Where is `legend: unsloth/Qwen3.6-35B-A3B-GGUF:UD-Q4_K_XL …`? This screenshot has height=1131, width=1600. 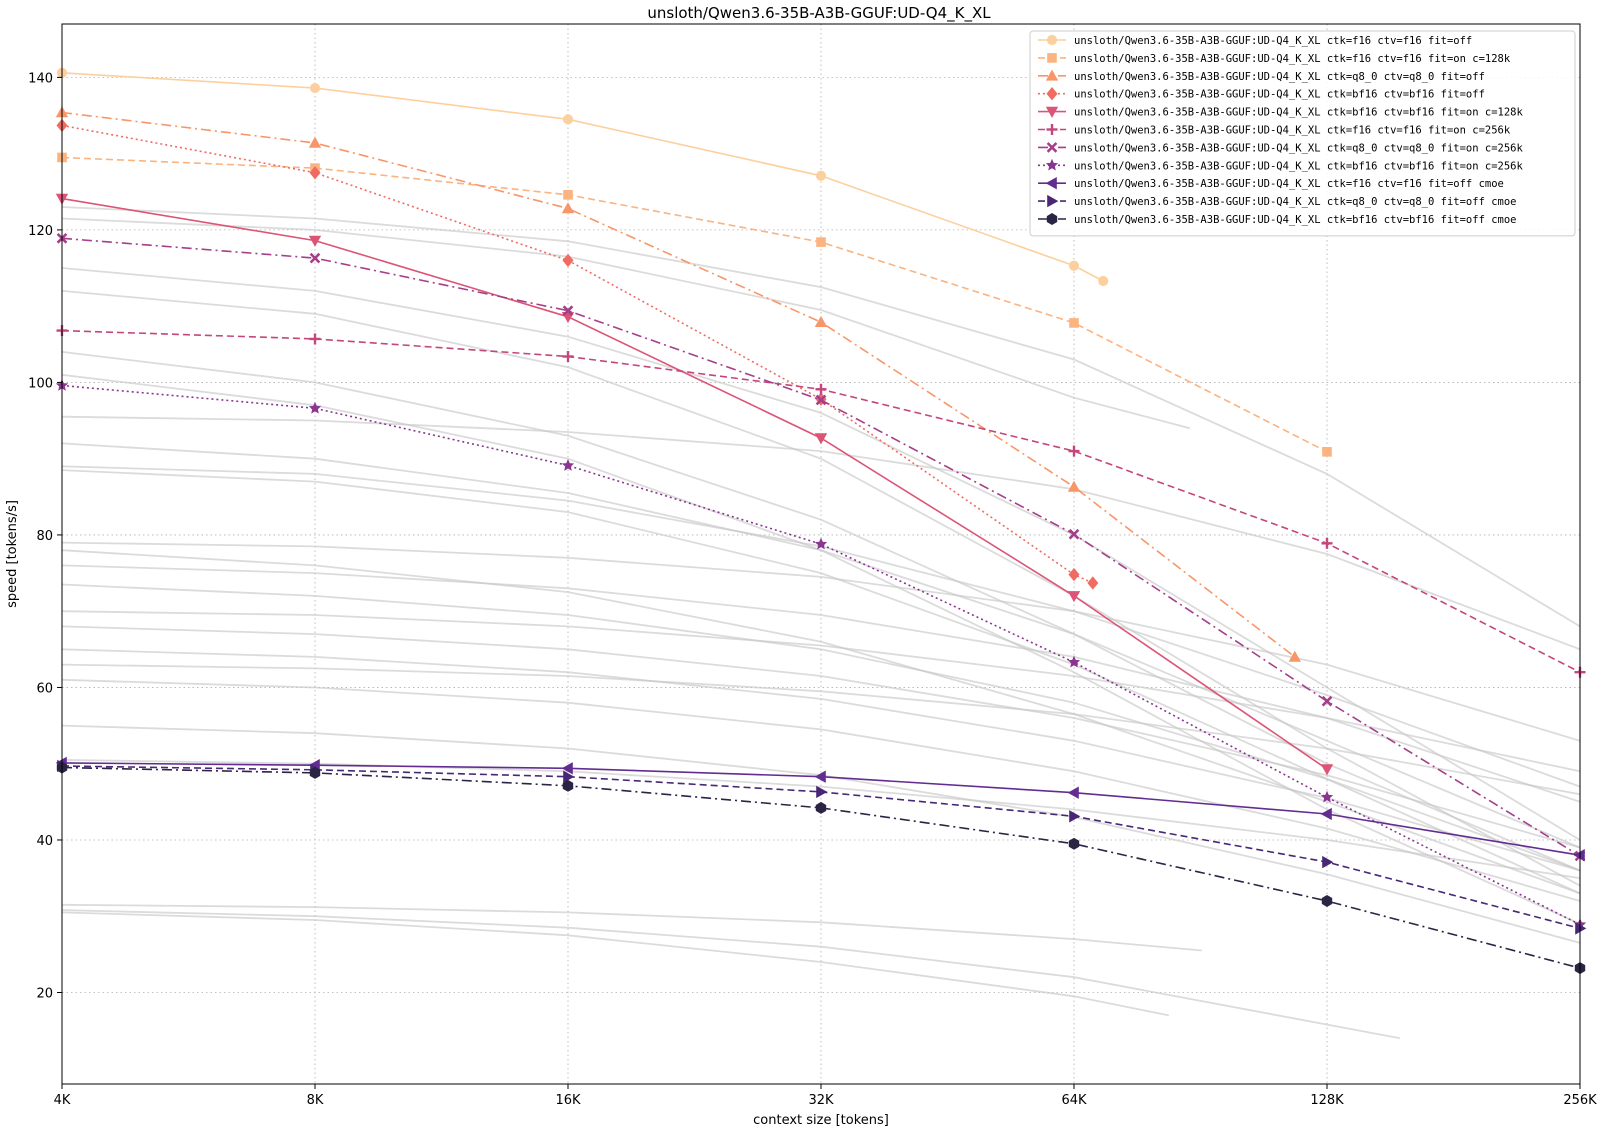 legend: unsloth/Qwen3.6-35B-A3B-GGUF:UD-Q4_K_XL … is located at coordinates (1302, 133).